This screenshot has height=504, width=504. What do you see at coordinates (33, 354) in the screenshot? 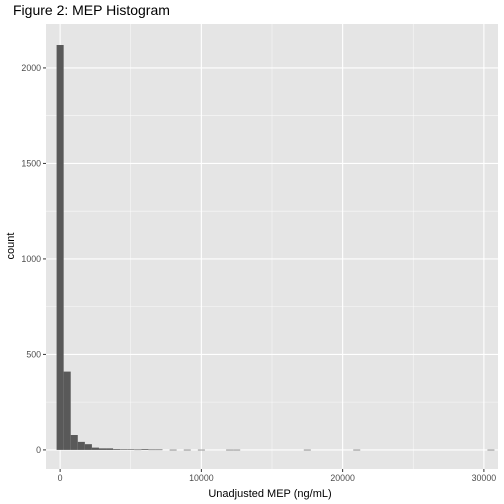
I see `y-tick-label: 500` at bounding box center [33, 354].